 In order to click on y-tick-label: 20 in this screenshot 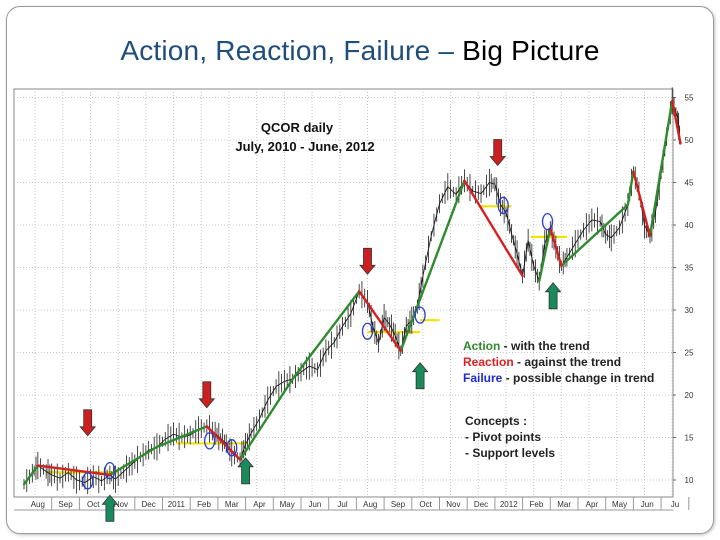, I will do `click(689, 395)`.